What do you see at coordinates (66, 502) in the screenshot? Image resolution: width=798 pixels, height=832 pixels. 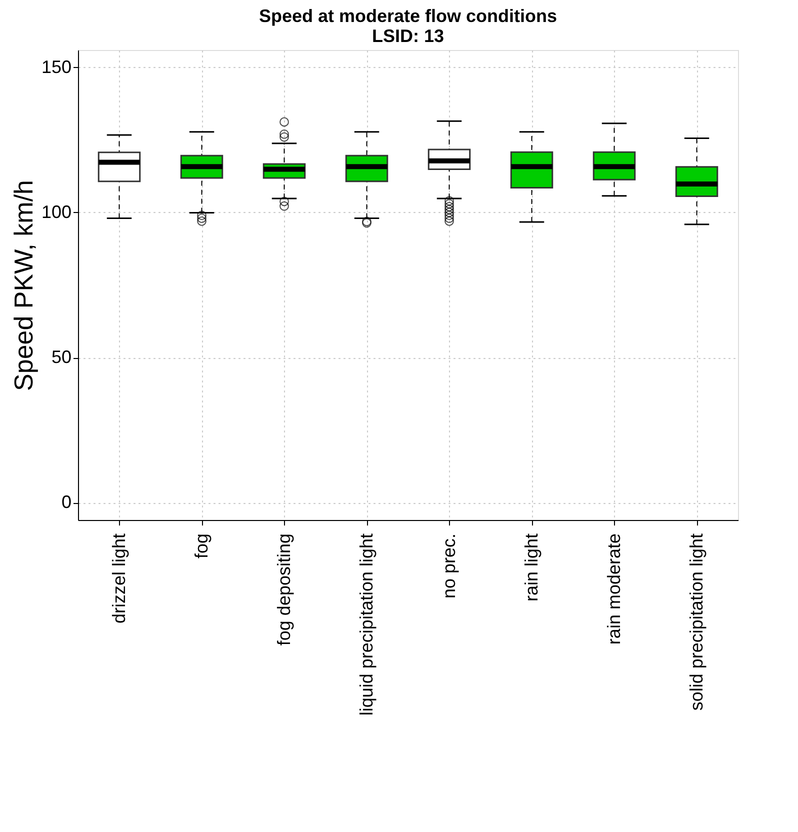 I see `y-tick-label: 0` at bounding box center [66, 502].